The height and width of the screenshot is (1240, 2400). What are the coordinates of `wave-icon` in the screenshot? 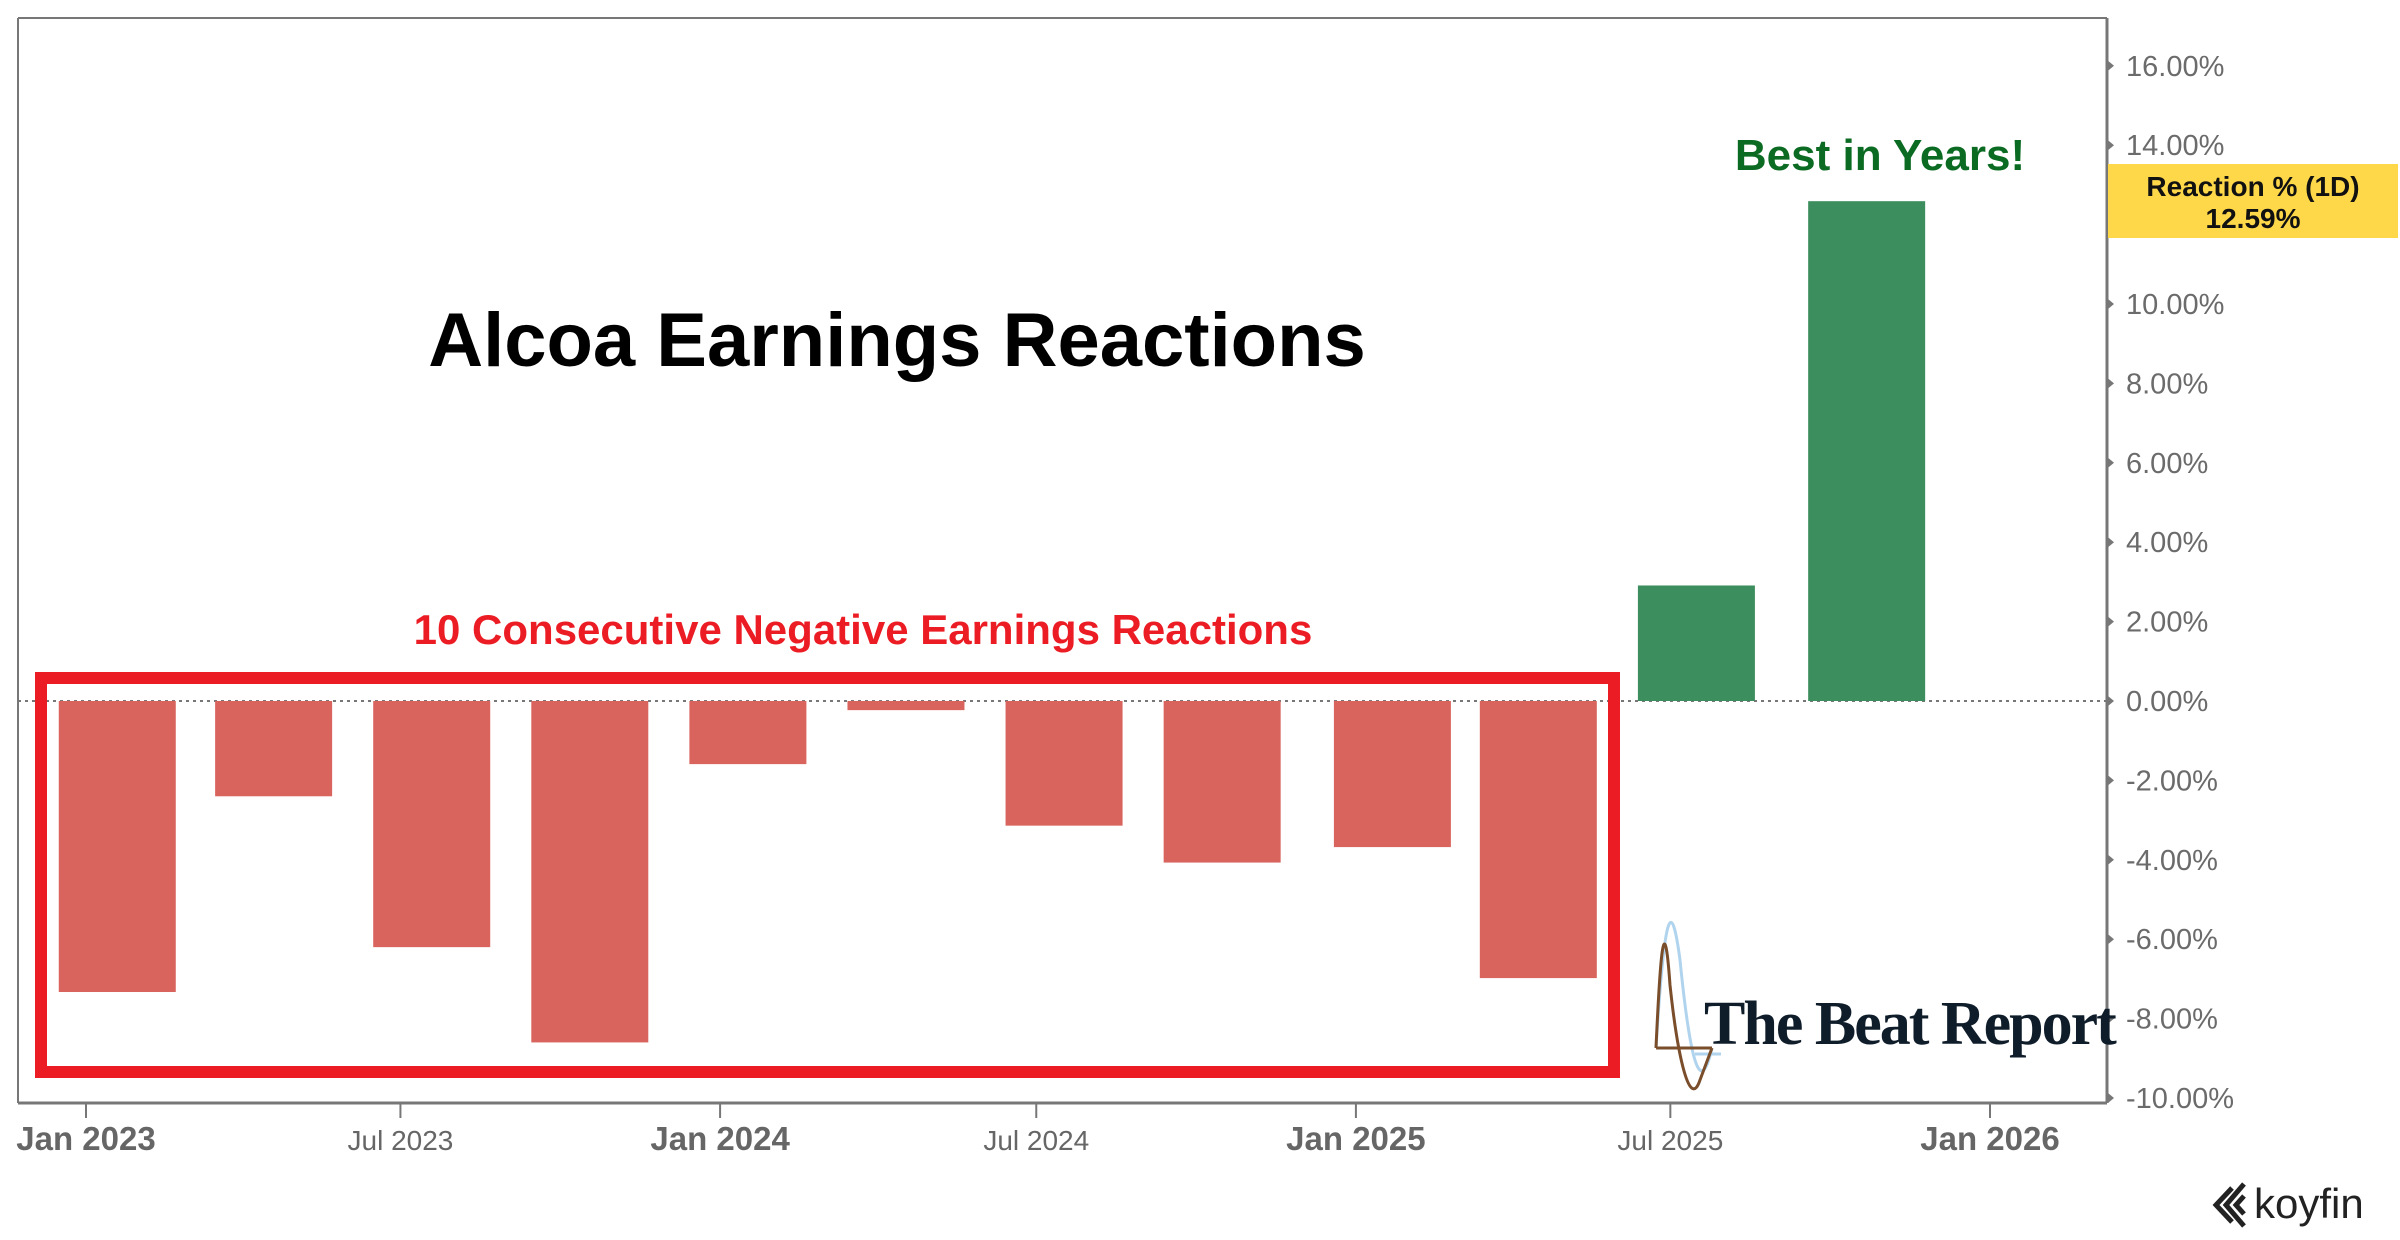 It's located at (1687, 996).